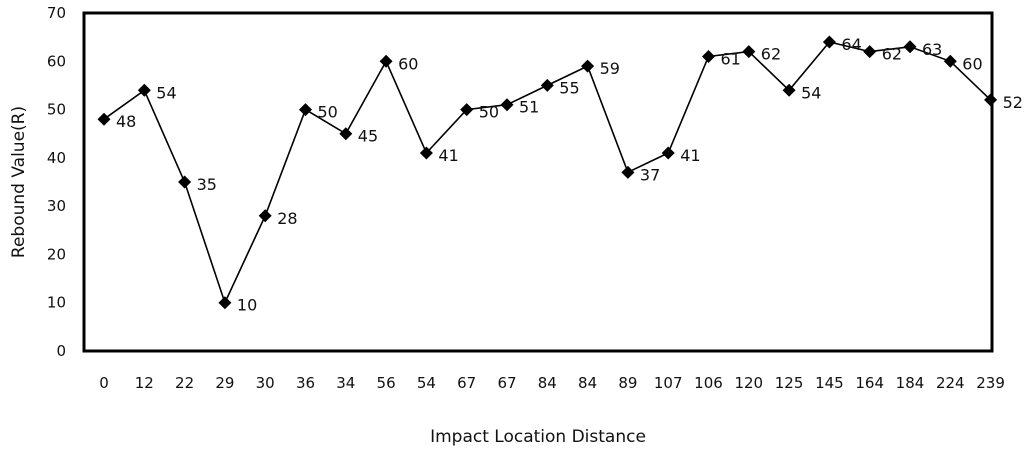 Image resolution: width=1025 pixels, height=452 pixels. What do you see at coordinates (56, 13) in the screenshot?
I see `y-tick-label: 70` at bounding box center [56, 13].